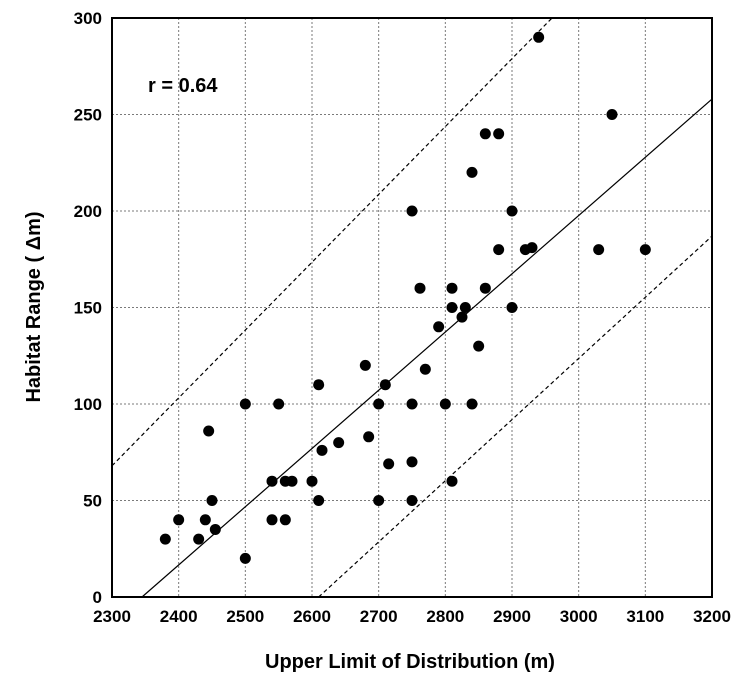 Image resolution: width=743 pixels, height=686 pixels. What do you see at coordinates (412, 616) in the screenshot?
I see `x-tick-labels: 2300 2400 2500 2600 2700 2800 2900 3000 3100 3200` at bounding box center [412, 616].